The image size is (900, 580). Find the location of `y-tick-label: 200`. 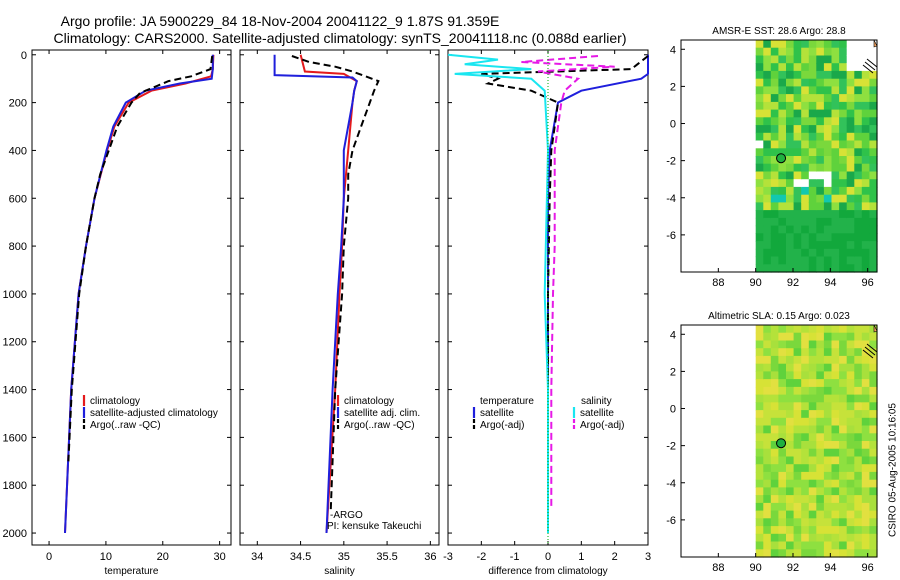

y-tick-label: 200 is located at coordinates (18, 104).